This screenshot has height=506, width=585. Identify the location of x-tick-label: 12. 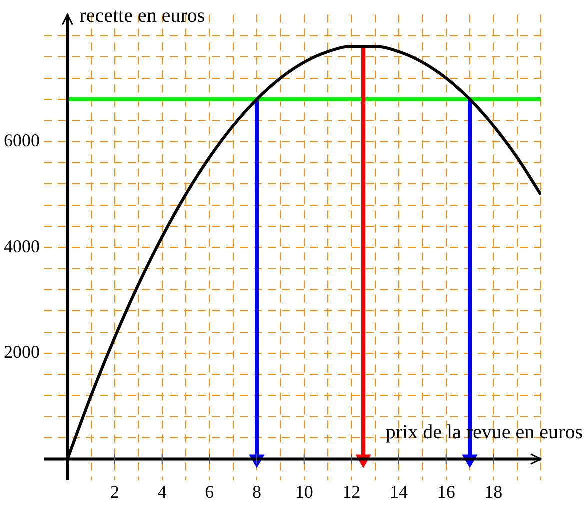
(351, 492).